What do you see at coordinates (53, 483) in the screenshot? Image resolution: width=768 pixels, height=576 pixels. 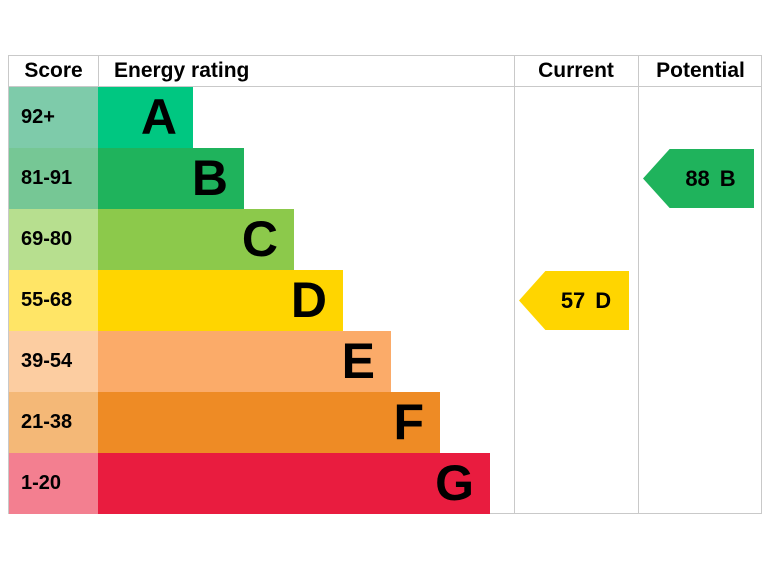 I see `score-range-G: 1-20` at bounding box center [53, 483].